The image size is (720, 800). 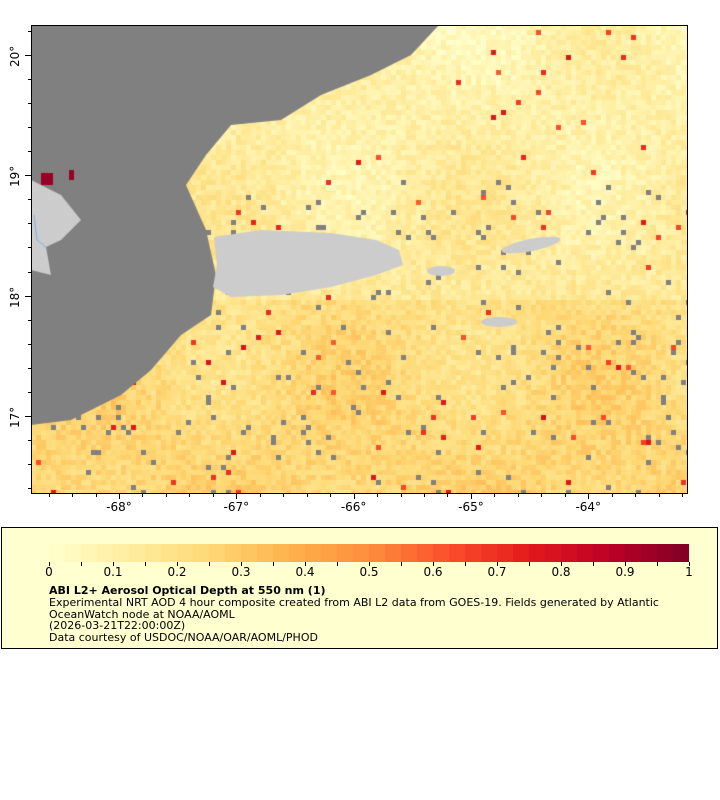 What do you see at coordinates (15, 177) in the screenshot?
I see `lat-label: 19°` at bounding box center [15, 177].